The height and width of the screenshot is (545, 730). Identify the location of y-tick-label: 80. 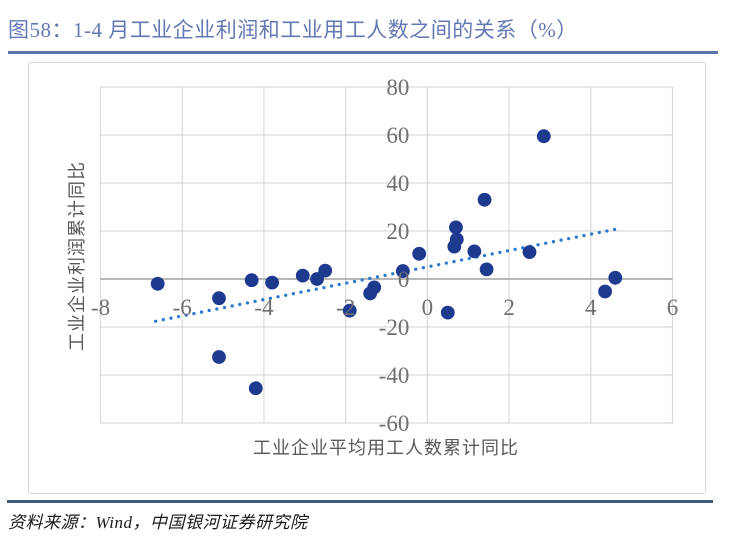
(397, 87).